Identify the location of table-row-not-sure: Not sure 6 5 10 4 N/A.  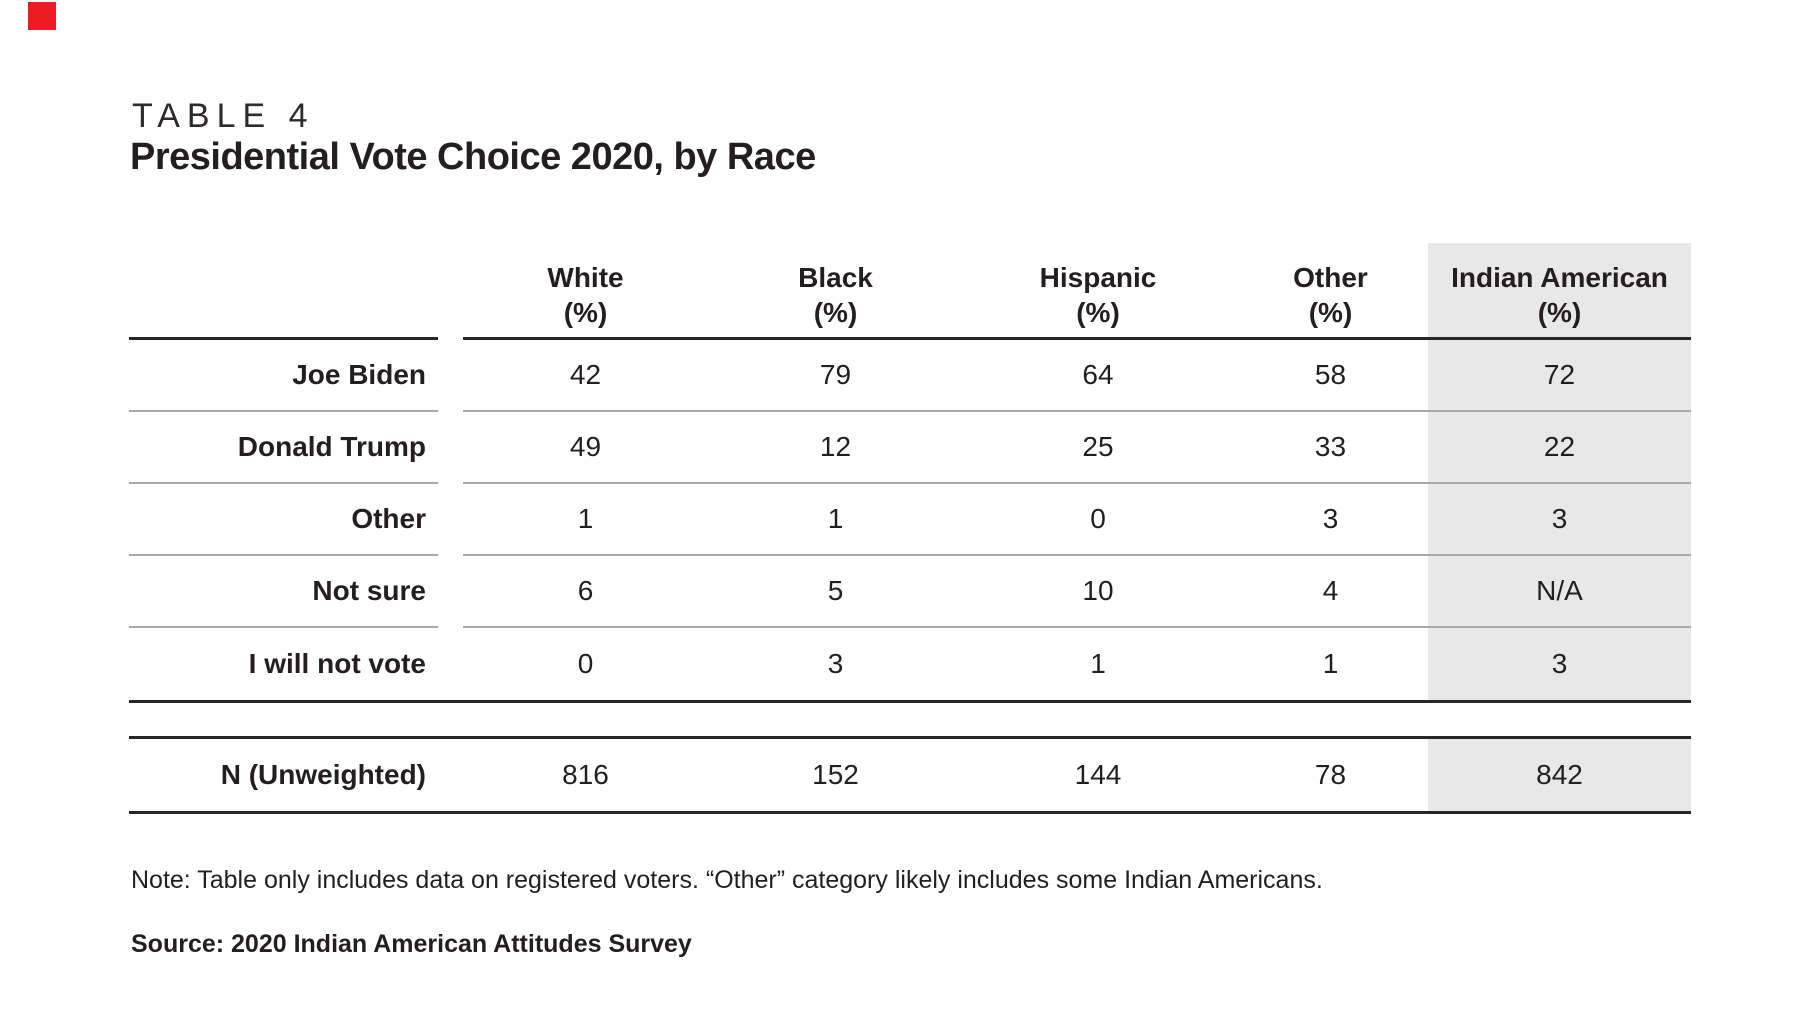
(910, 592).